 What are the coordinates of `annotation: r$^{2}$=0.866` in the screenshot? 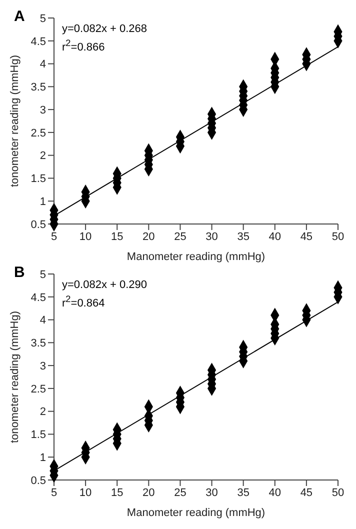 It's located at (84, 46).